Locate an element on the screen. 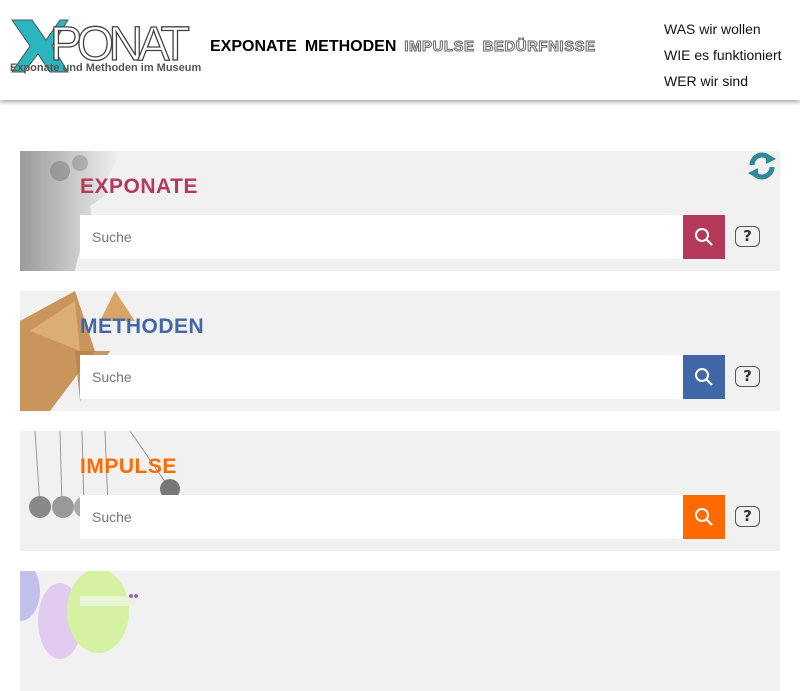  section-title: METHODEN is located at coordinates (142, 326).